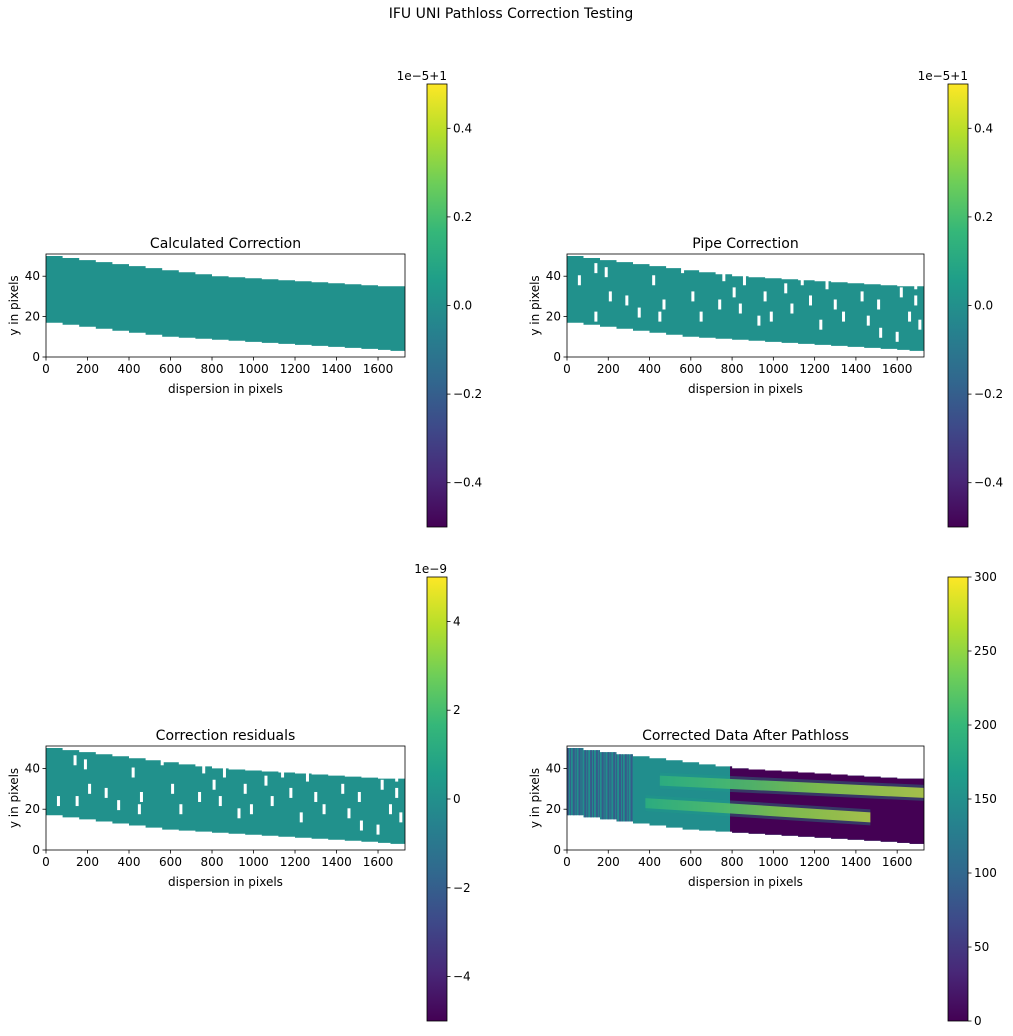 This screenshot has height=1036, width=1013. I want to click on colorbar-tick-label: −2, so click(462, 888).